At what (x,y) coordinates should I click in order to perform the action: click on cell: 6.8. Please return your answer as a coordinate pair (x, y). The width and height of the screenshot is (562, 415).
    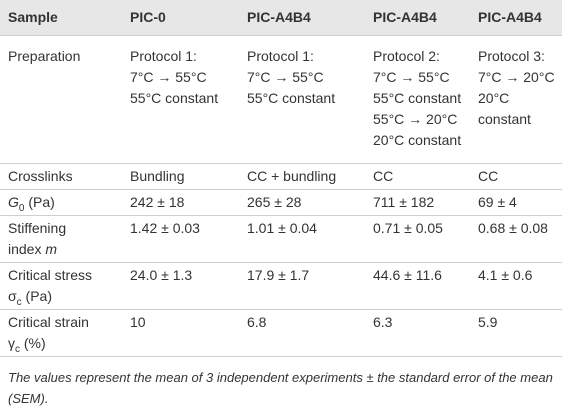
    Looking at the image, I should click on (302, 333).